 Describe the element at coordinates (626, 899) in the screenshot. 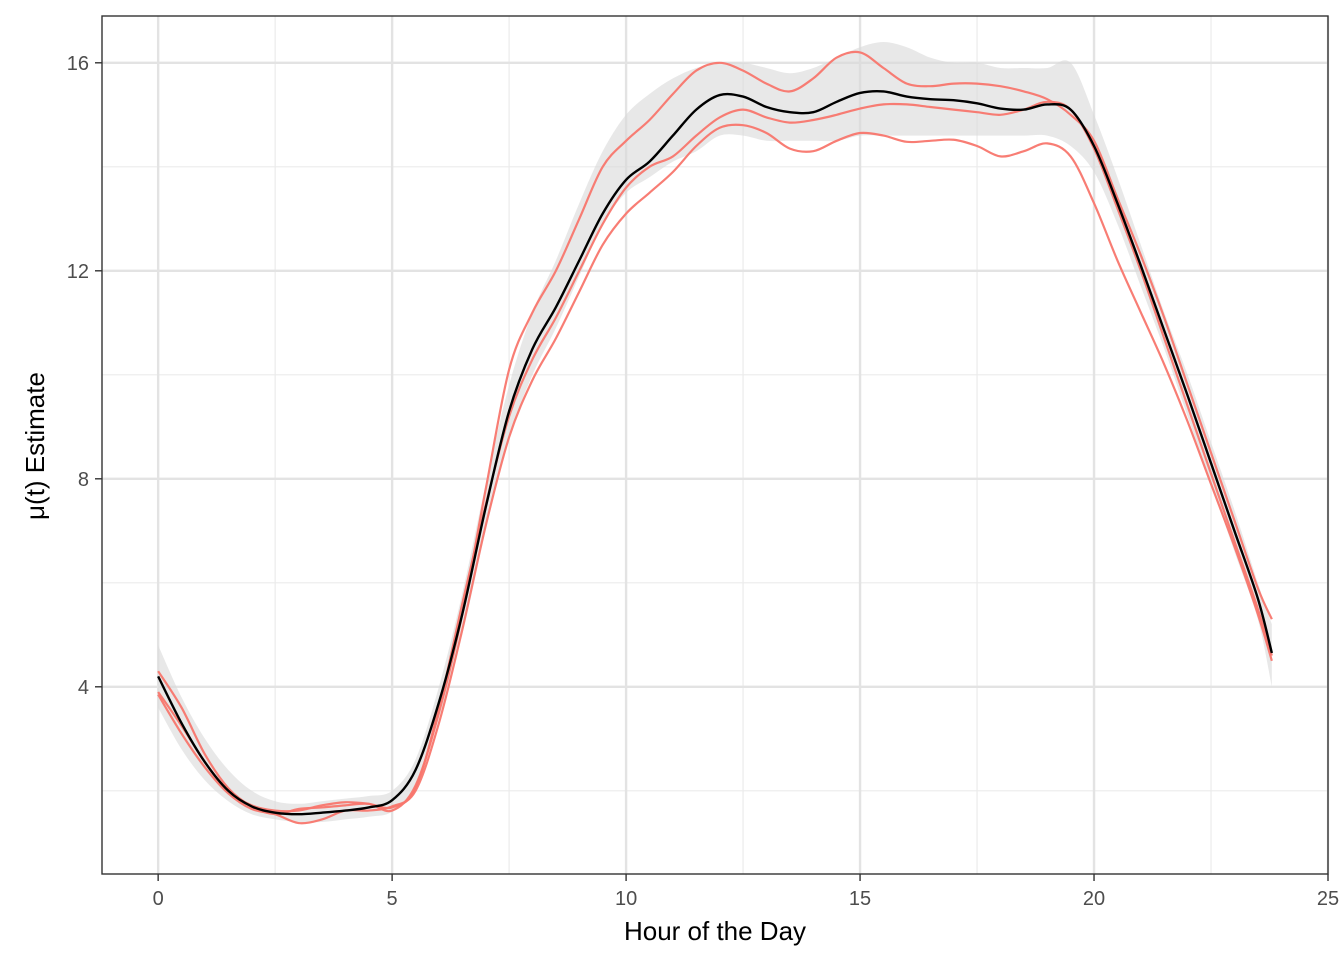

I see `x-tick-label: 10` at that location.